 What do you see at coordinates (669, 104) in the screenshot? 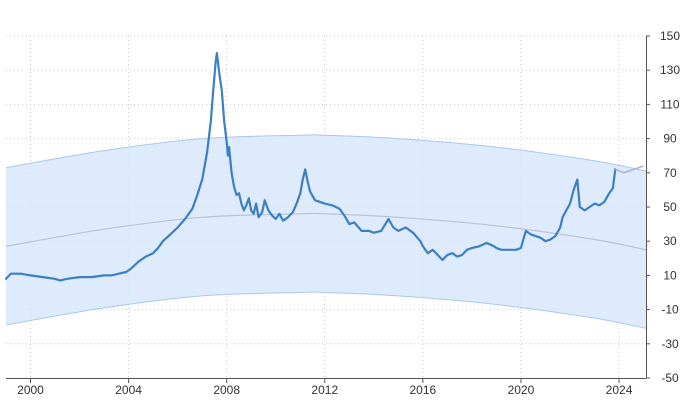
I see `y-tick-label: 110` at bounding box center [669, 104].